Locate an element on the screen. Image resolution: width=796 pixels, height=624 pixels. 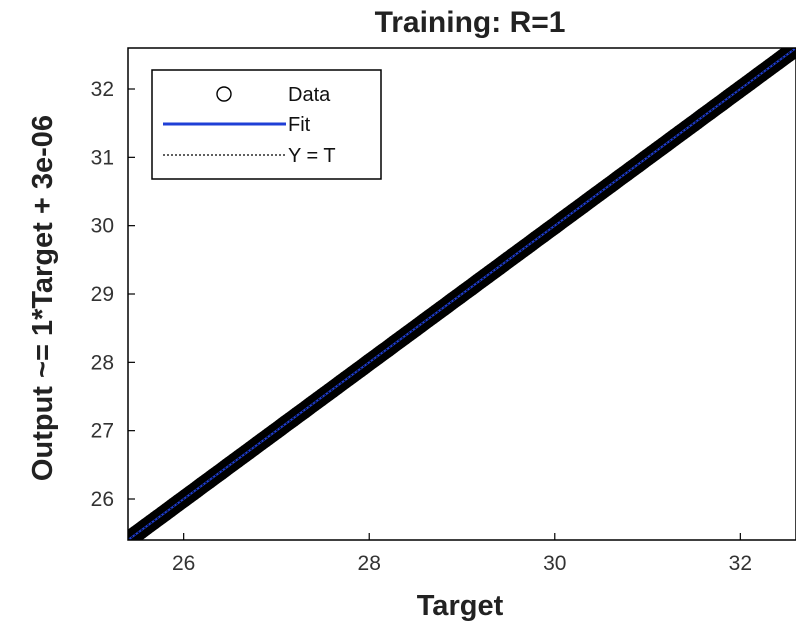
legend-yt-label: Y = T is located at coordinates (312, 156).